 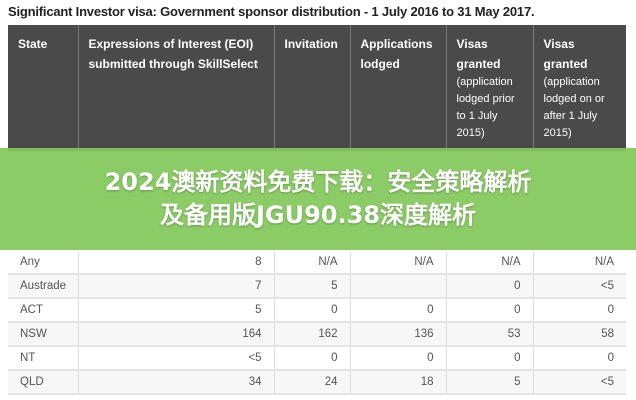 What do you see at coordinates (397, 286) in the screenshot?
I see `table-cell` at bounding box center [397, 286].